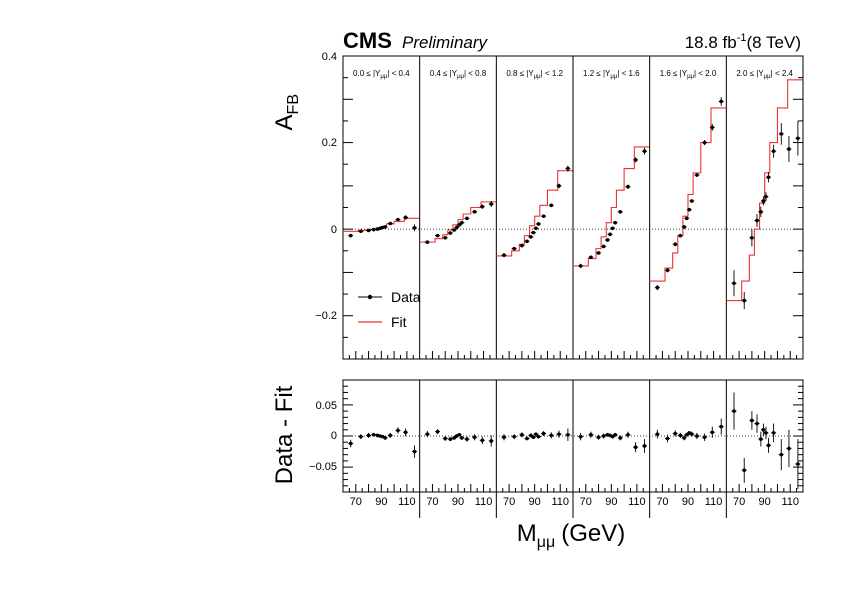 Image resolution: width=842 pixels, height=595 pixels. I want to click on rapidity-bin-label: 2.0 ≤ |Yμμ| < 2.4, so click(764, 74).